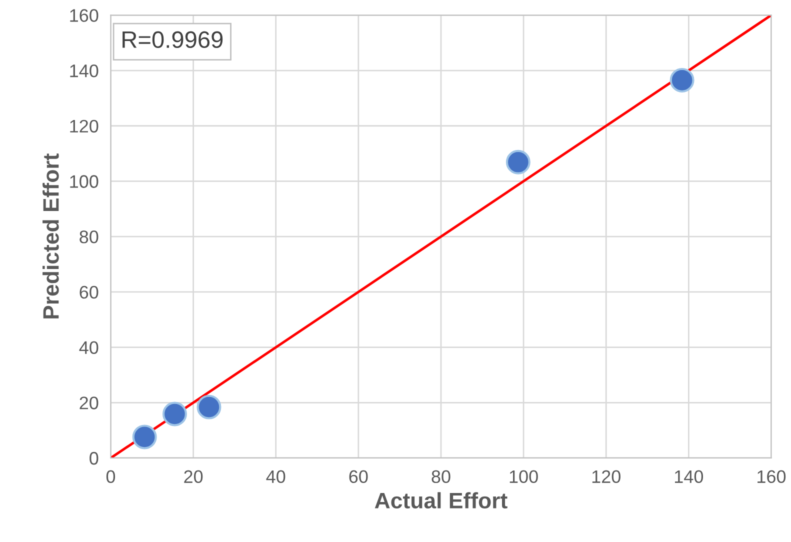  Describe the element at coordinates (276, 477) in the screenshot. I see `x-tick-label: 40` at that location.